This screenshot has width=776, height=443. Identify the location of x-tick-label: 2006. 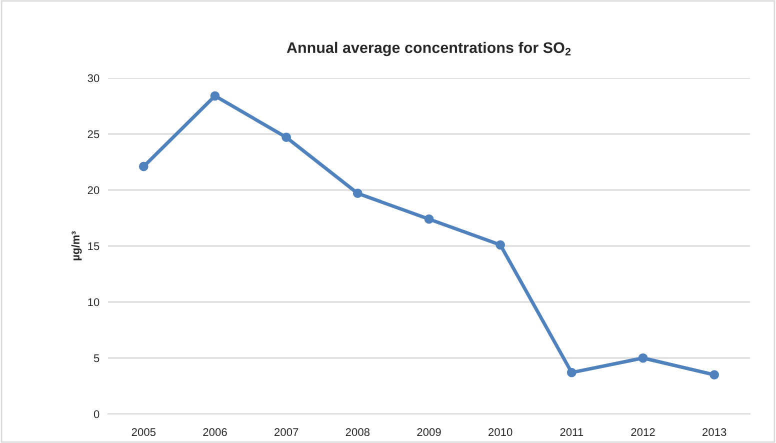
(215, 432).